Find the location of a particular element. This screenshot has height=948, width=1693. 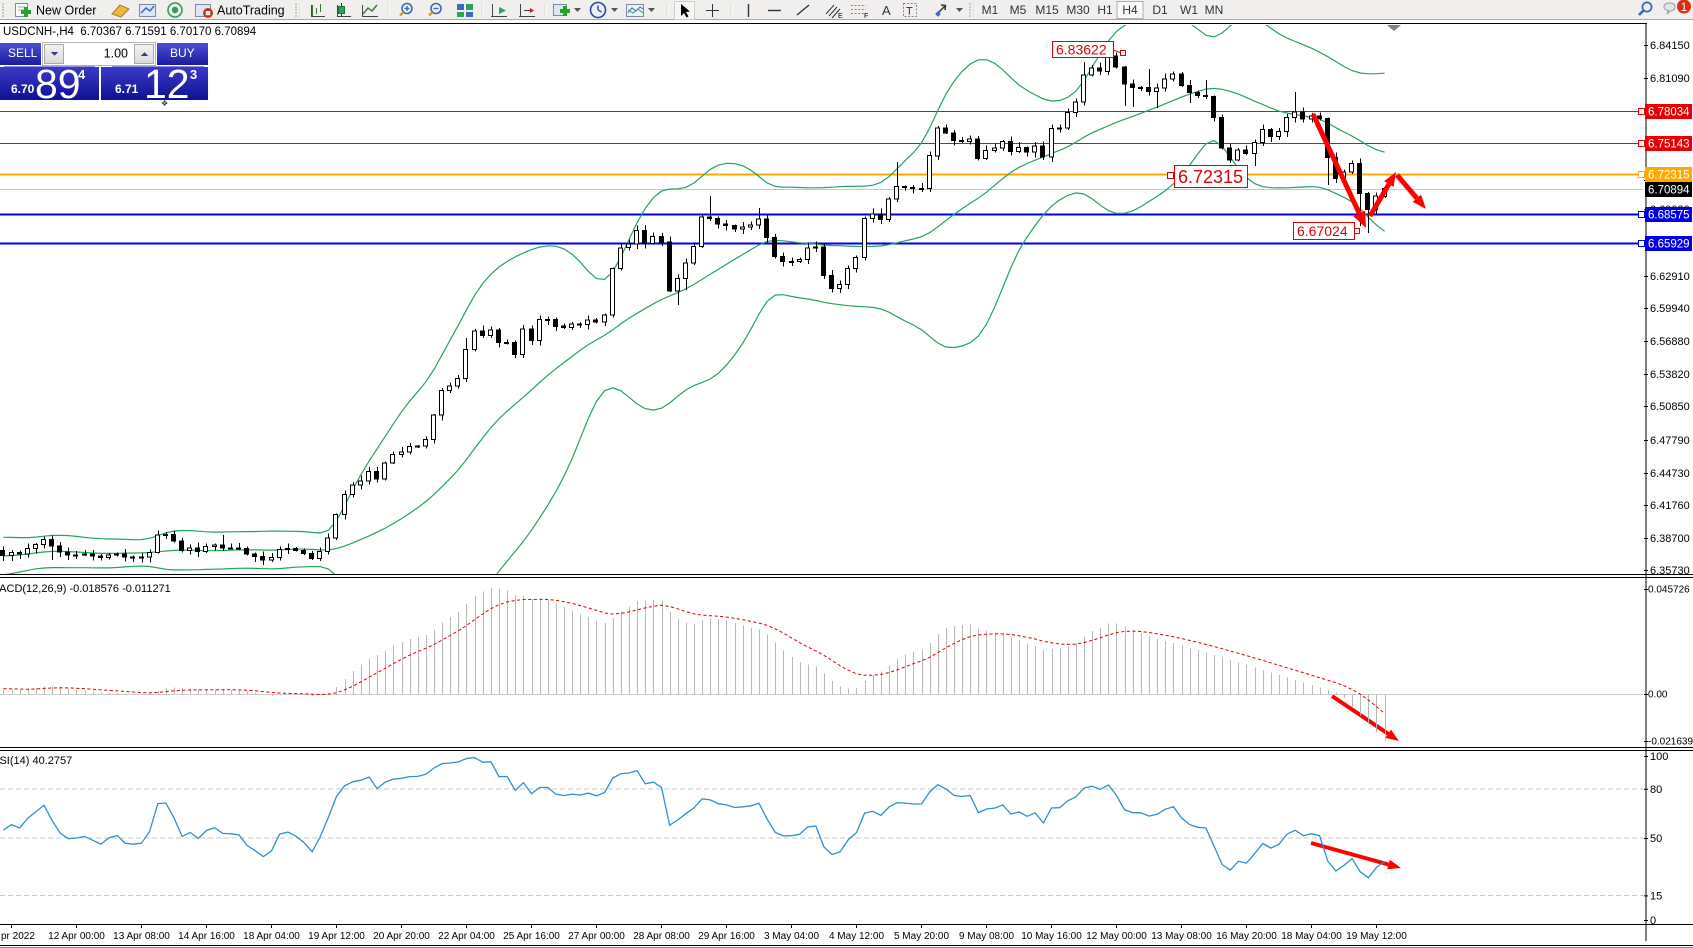

svg-text: 6.53820 is located at coordinates (1670, 375).